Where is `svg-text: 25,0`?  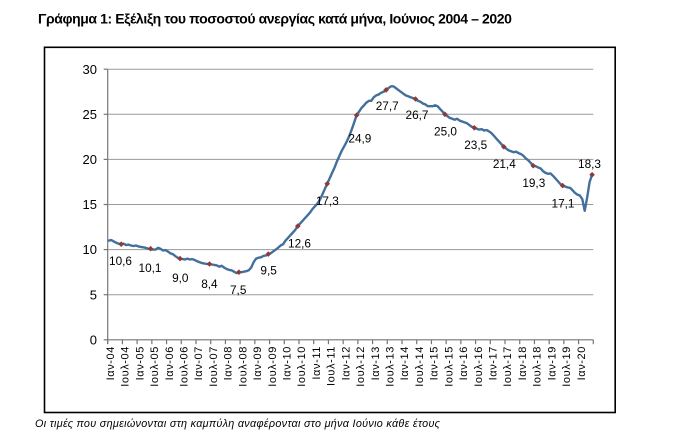
svg-text: 25,0 is located at coordinates (445, 131).